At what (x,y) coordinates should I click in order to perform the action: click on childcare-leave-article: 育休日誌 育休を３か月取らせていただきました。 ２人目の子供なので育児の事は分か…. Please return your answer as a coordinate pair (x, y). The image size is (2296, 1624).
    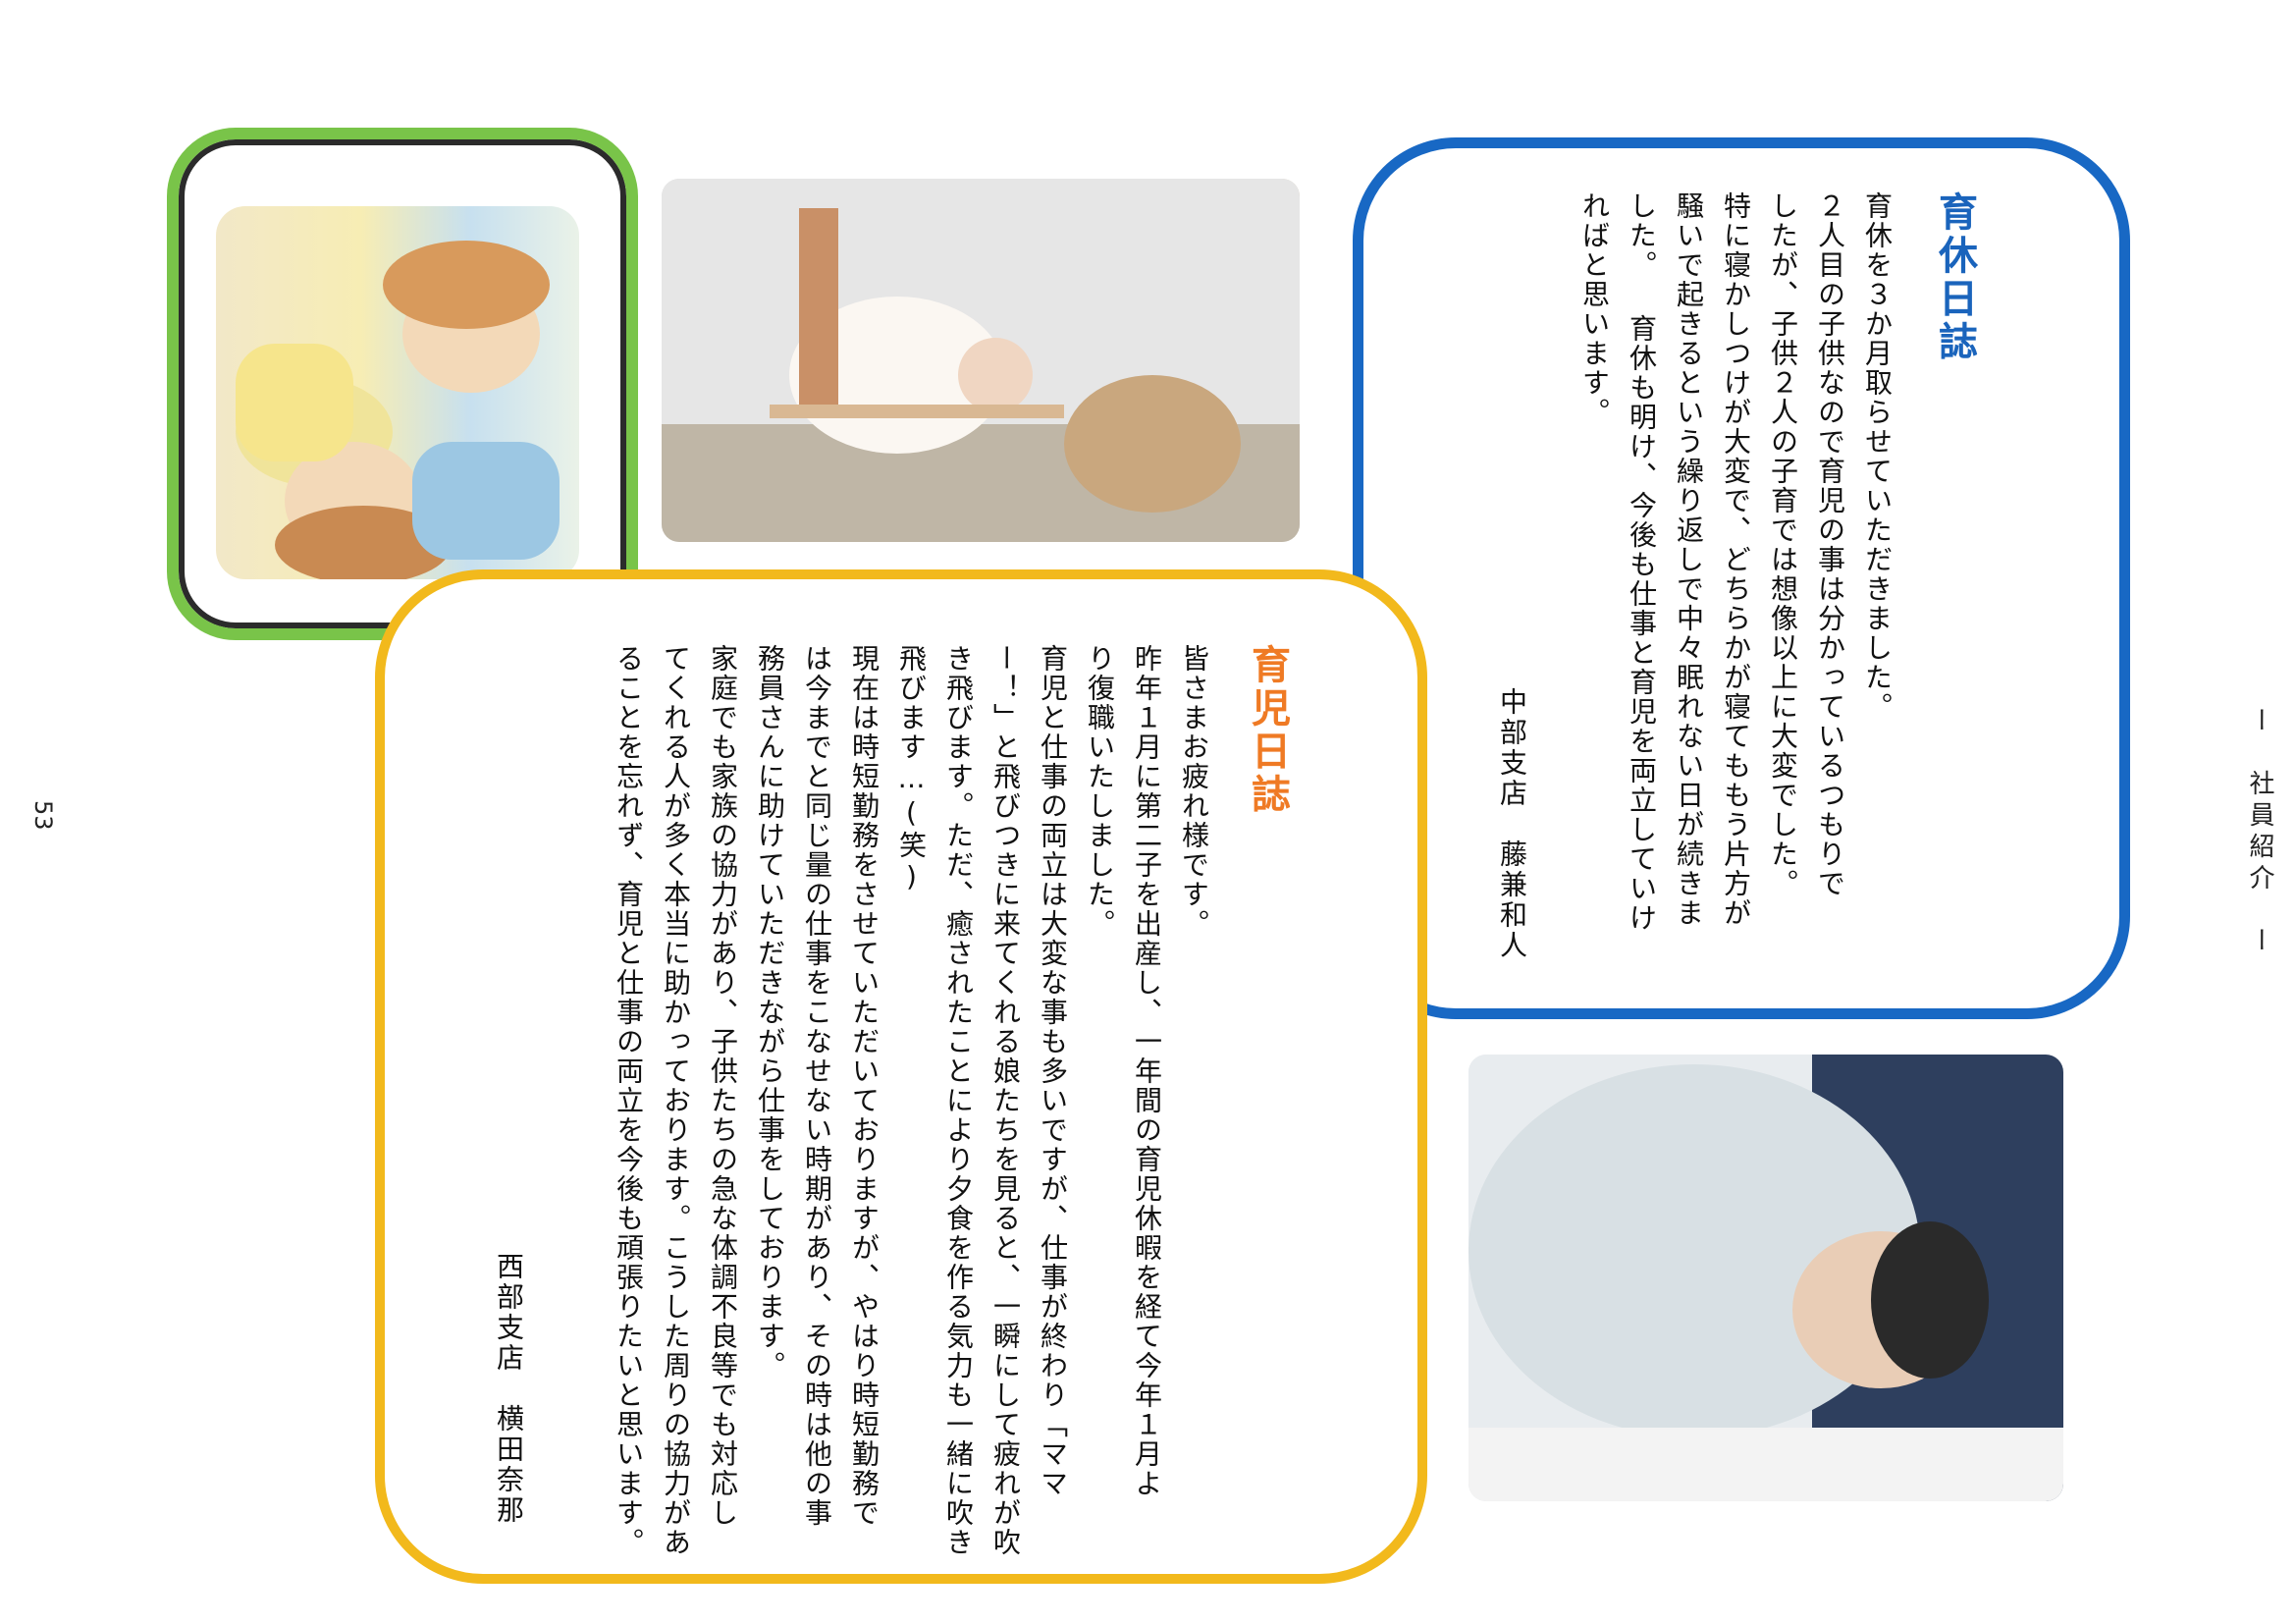
    Looking at the image, I should click on (1762, 579).